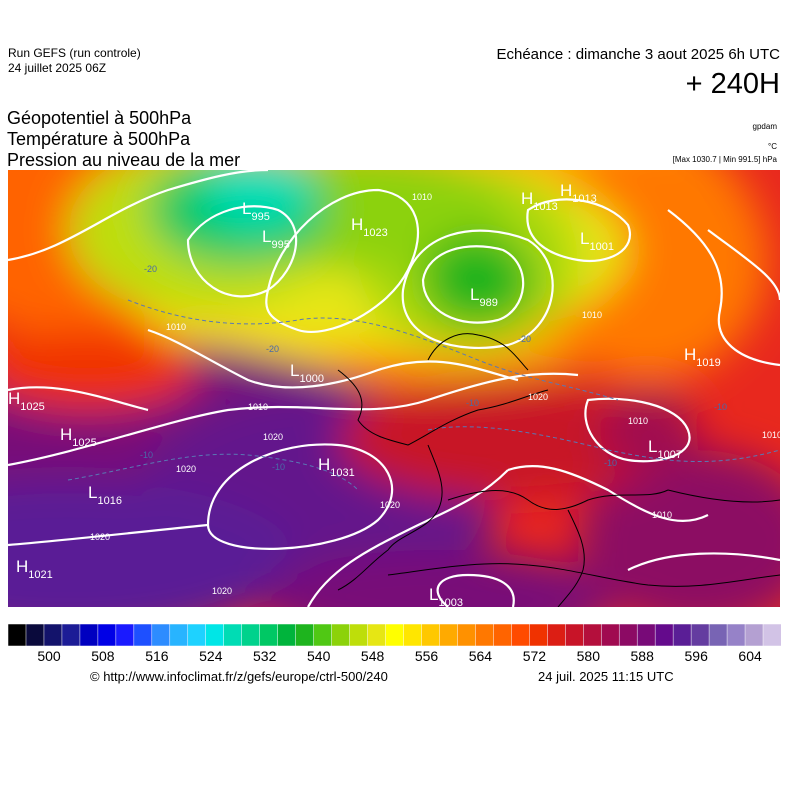 This screenshot has width=788, height=789. Describe the element at coordinates (484, 297) in the screenshot. I see `low-pressure-center: L989` at that location.